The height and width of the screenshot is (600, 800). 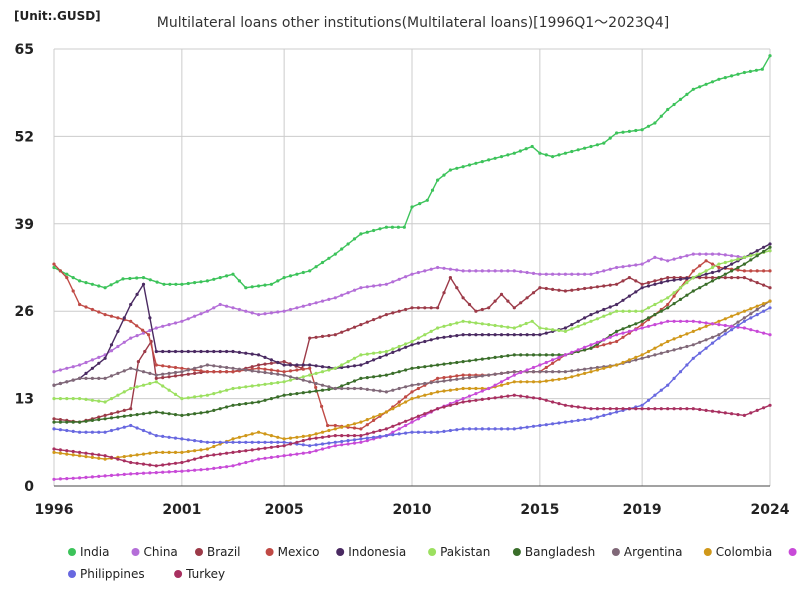 What do you see at coordinates (284, 510) in the screenshot?
I see `x-tick-label: 2005` at bounding box center [284, 510].